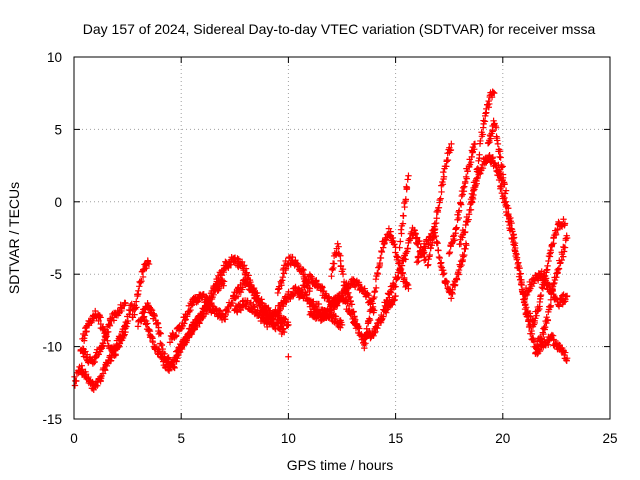 The width and height of the screenshot is (640, 480). I want to click on y-tick-label: -10, so click(52, 347).